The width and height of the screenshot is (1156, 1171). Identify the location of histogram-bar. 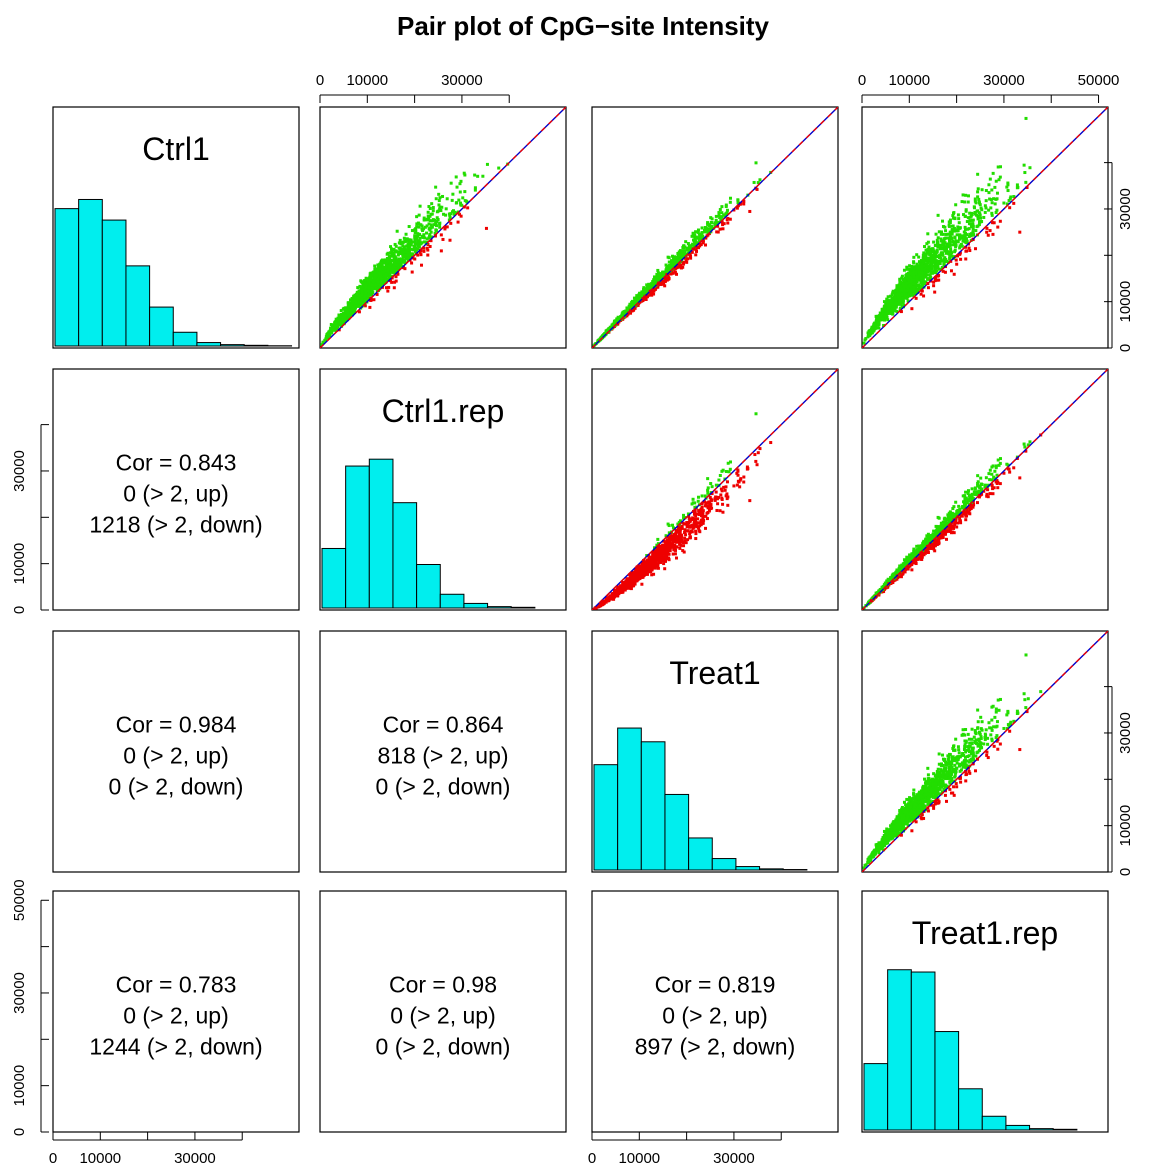
(523, 607).